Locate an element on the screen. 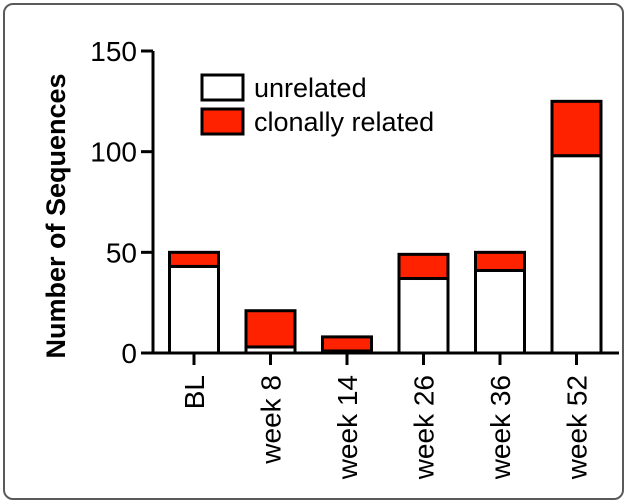 The height and width of the screenshot is (503, 629). legend: unrelated clonally related is located at coordinates (317, 105).